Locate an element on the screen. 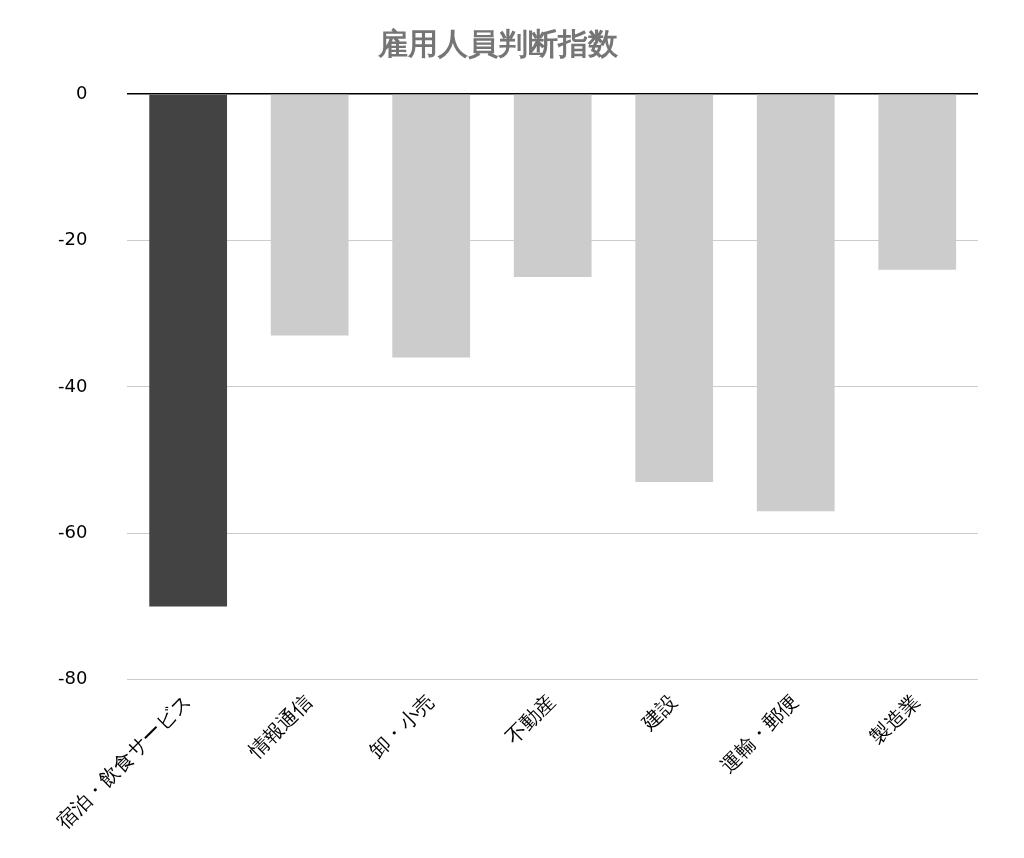 The height and width of the screenshot is (858, 1024). y-tick-label: -80 is located at coordinates (72, 678).